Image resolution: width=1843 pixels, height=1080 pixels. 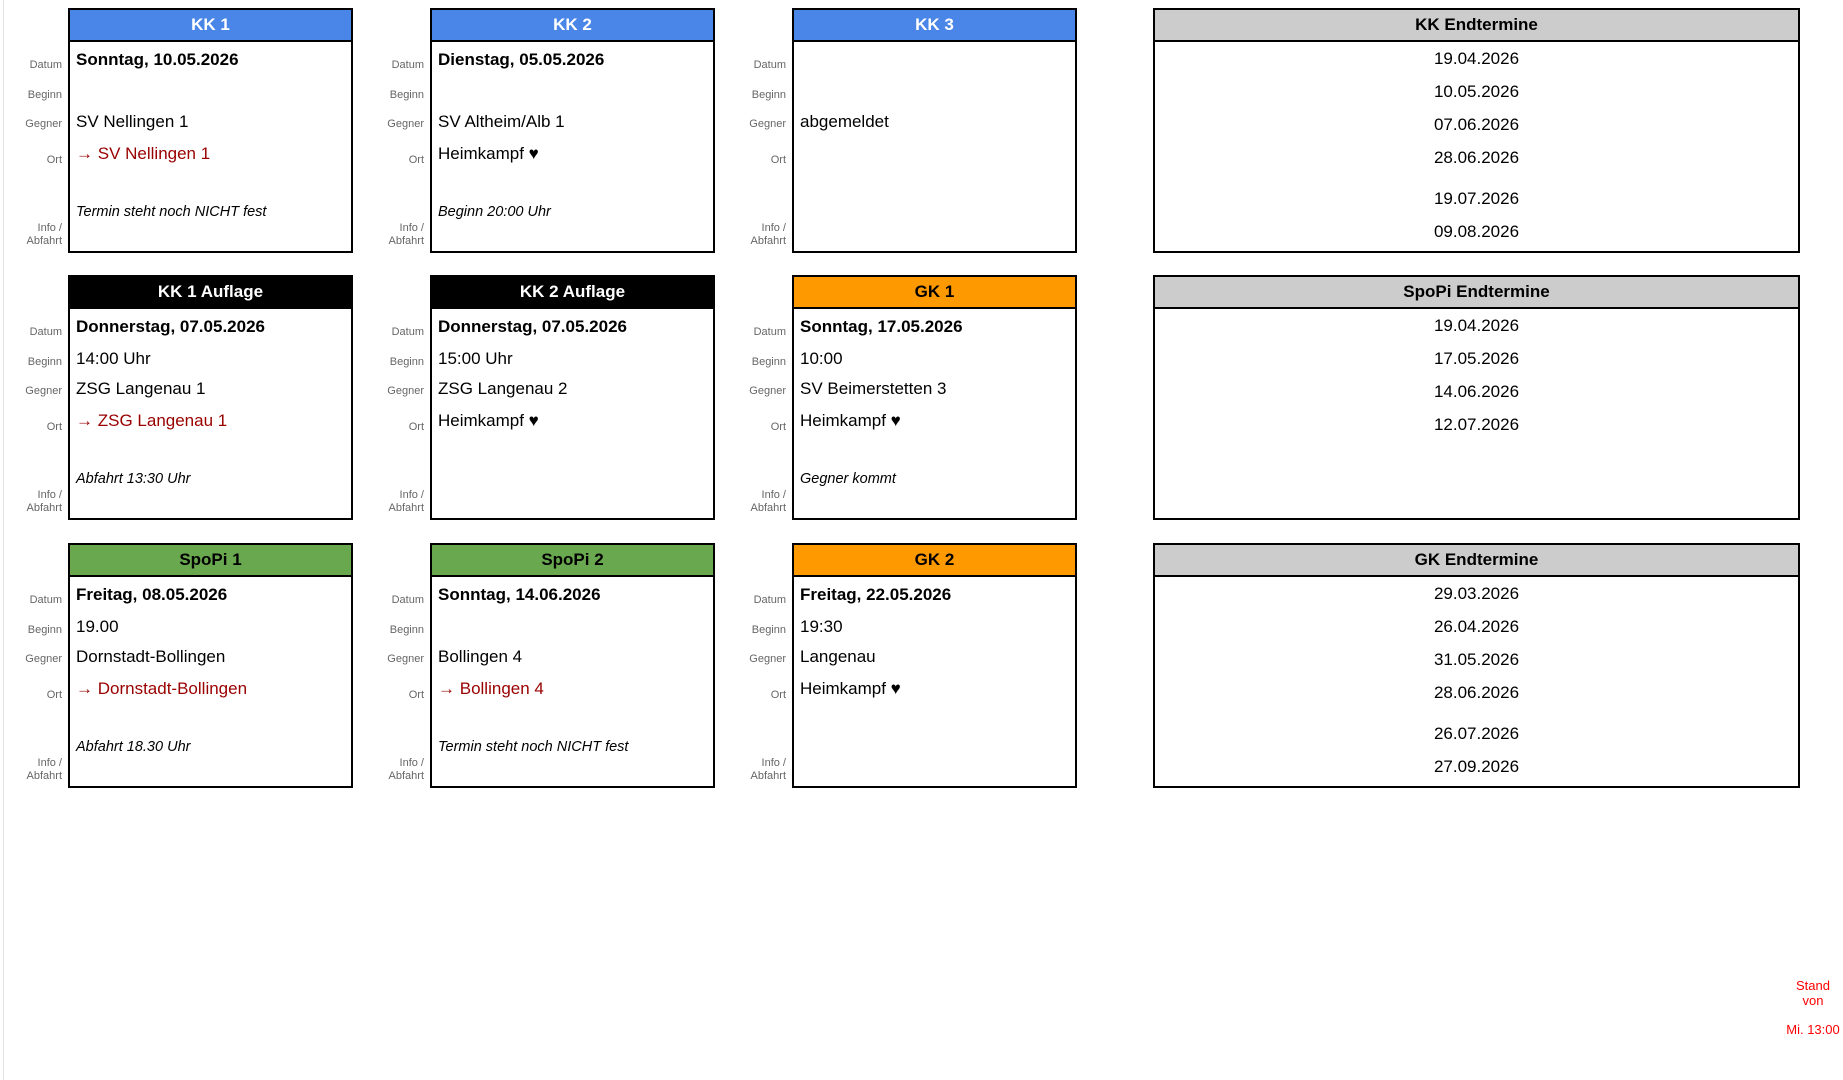 What do you see at coordinates (3, 540) in the screenshot?
I see `sheet-gridline` at bounding box center [3, 540].